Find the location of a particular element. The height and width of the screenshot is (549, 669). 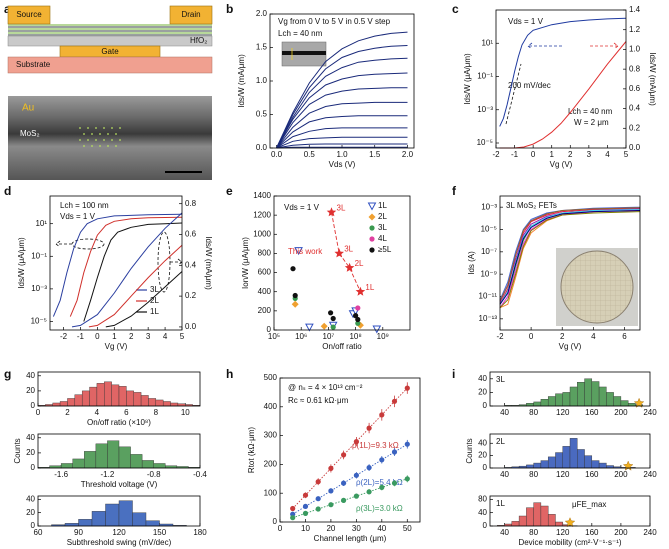

x-tick-label: 10 is located at coordinates (305, 528).